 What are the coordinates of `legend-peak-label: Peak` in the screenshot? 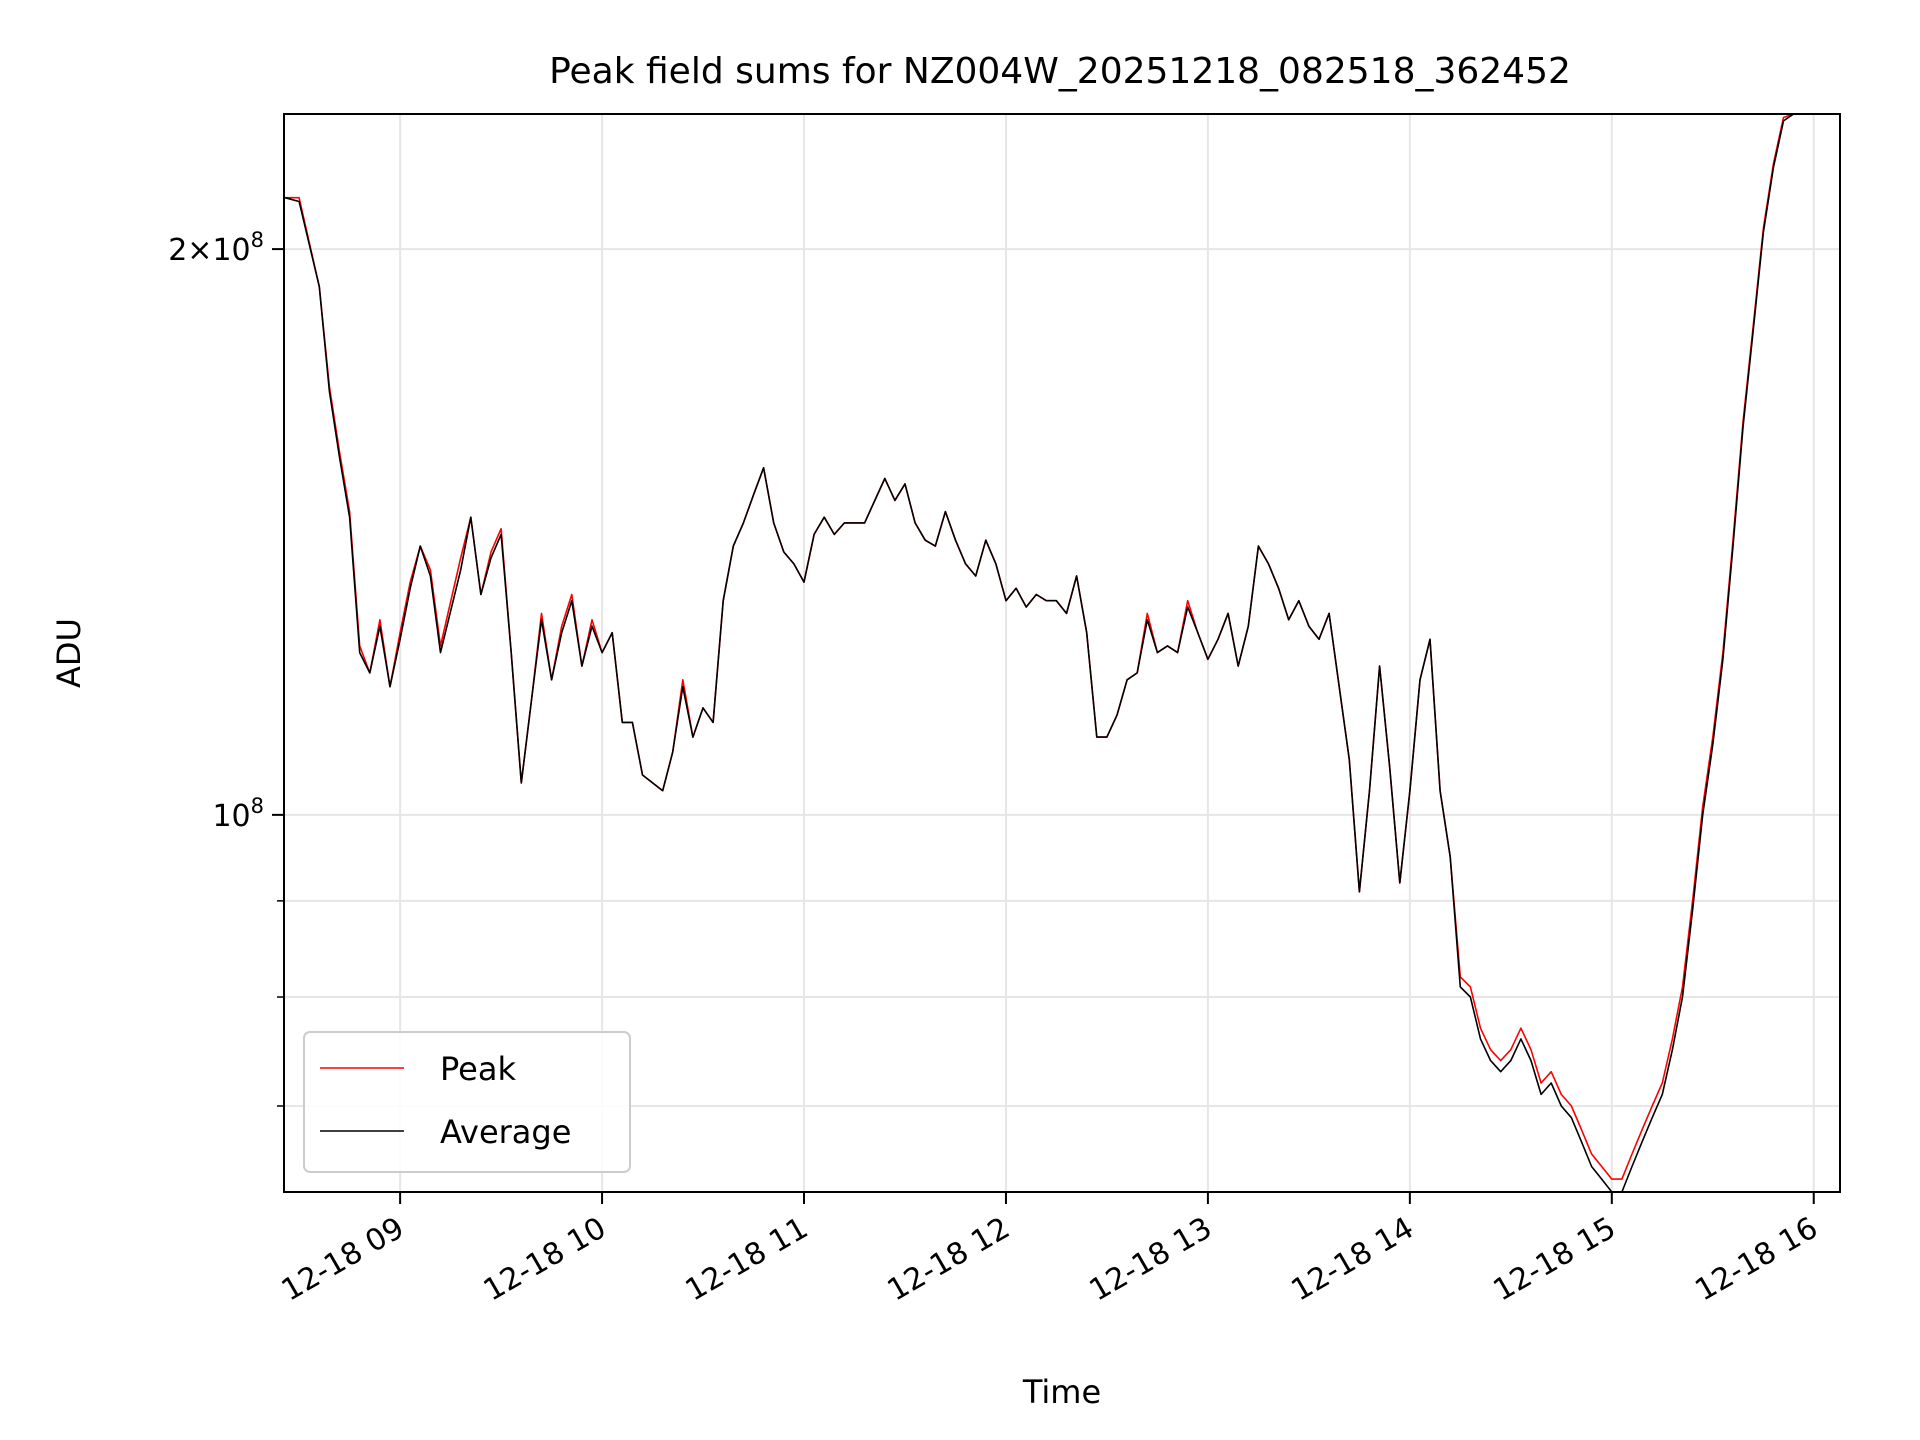 It's located at (478, 1069).